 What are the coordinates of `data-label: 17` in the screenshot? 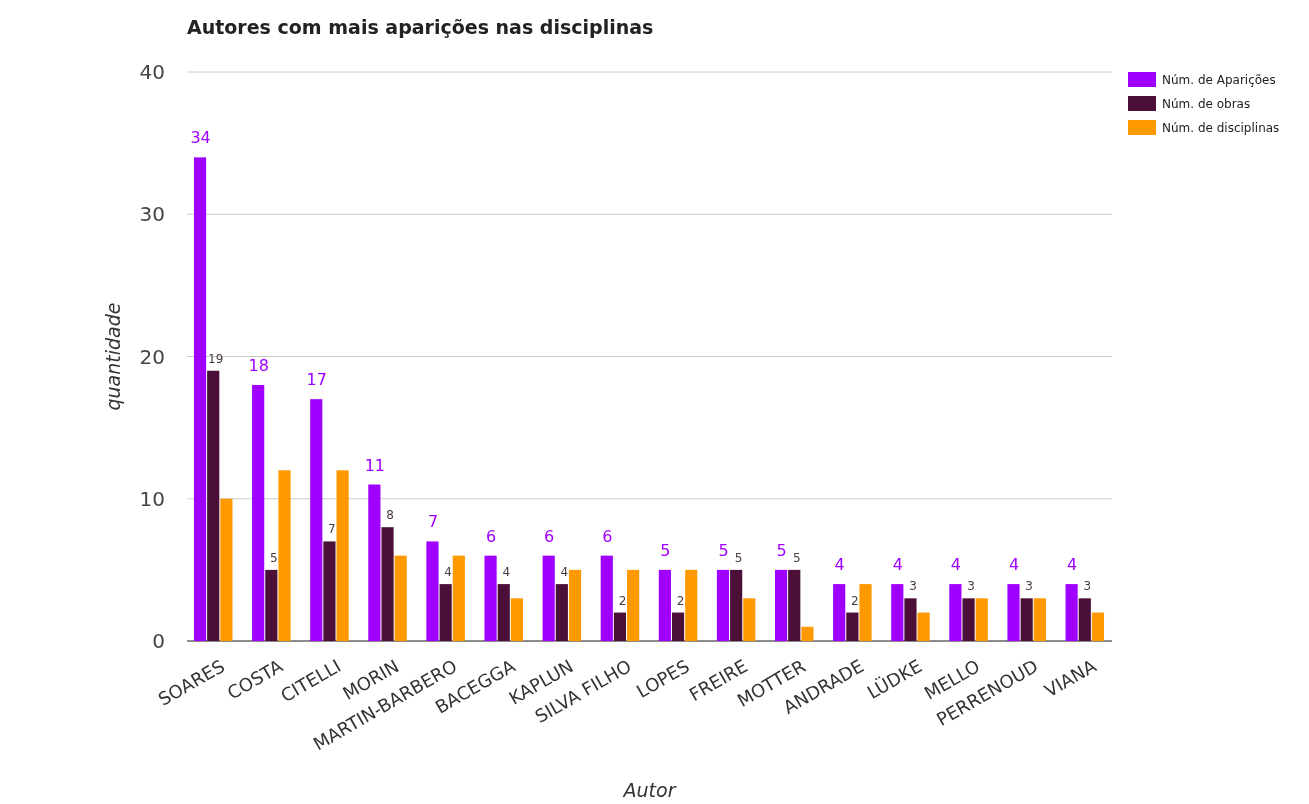 It's located at (316, 380).